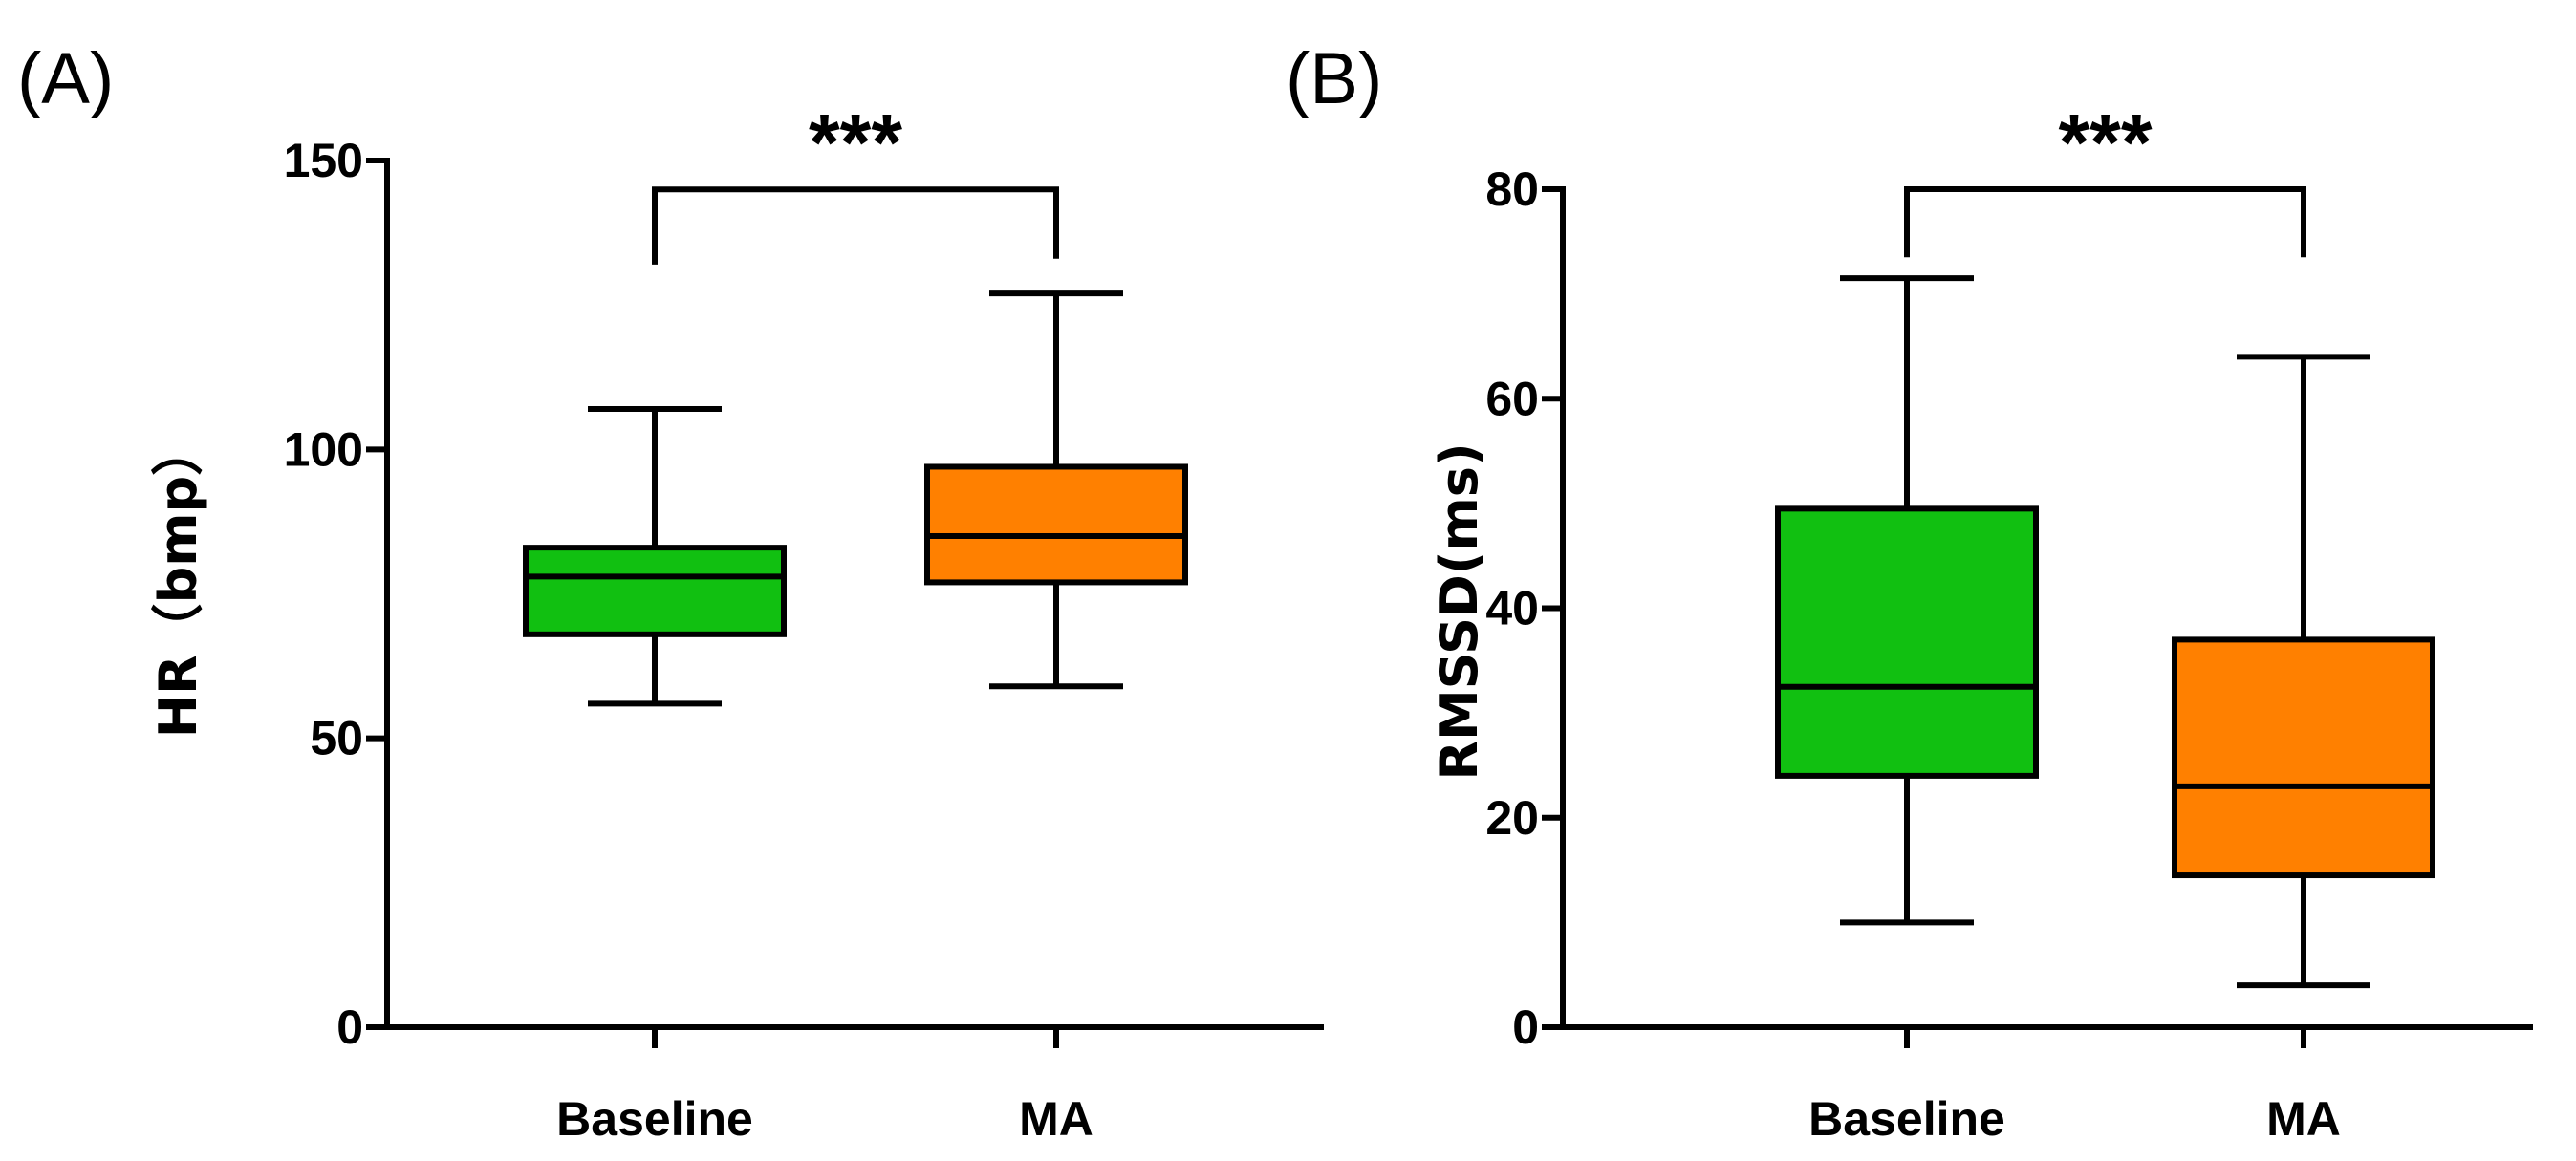 The image size is (2576, 1161). I want to click on y-axis-title: RMSSD(ms), so click(1459, 611).